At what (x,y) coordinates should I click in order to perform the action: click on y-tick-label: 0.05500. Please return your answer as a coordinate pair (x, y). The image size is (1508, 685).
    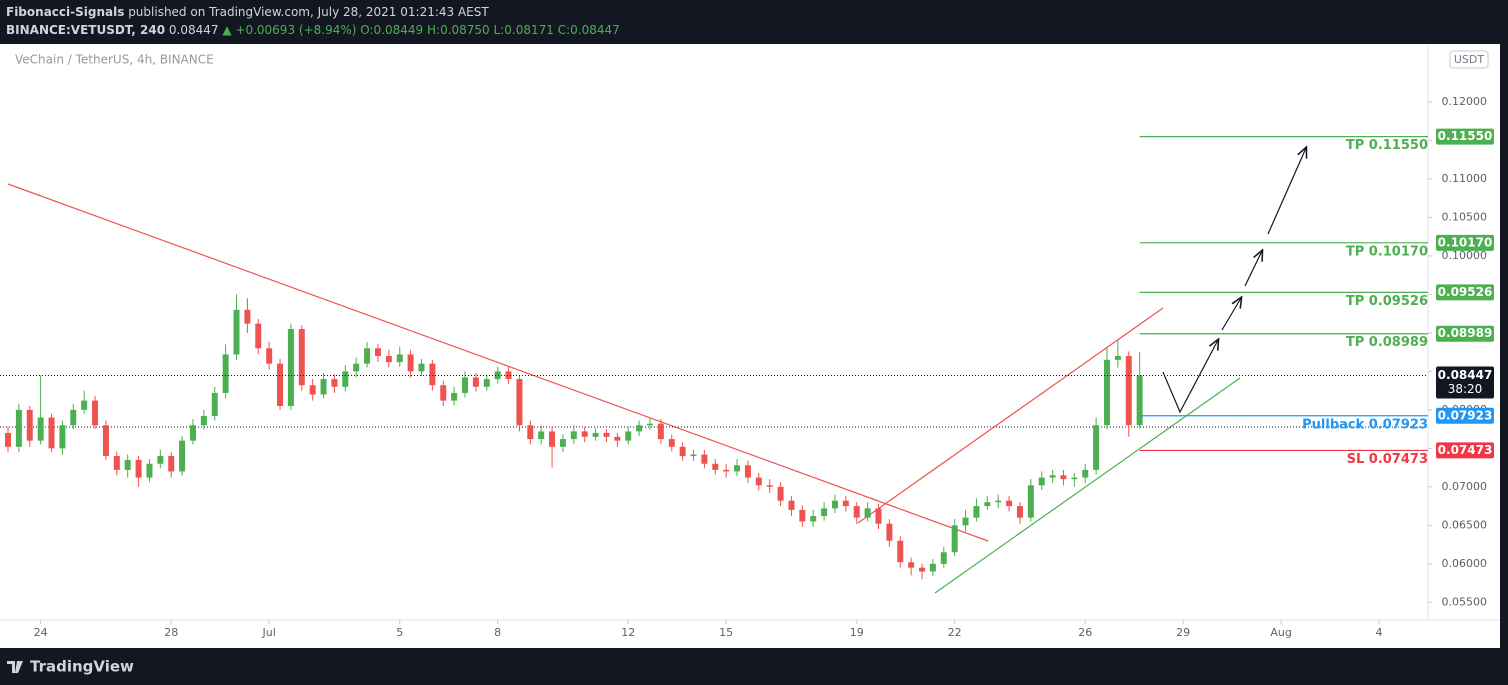
    Looking at the image, I should click on (1465, 601).